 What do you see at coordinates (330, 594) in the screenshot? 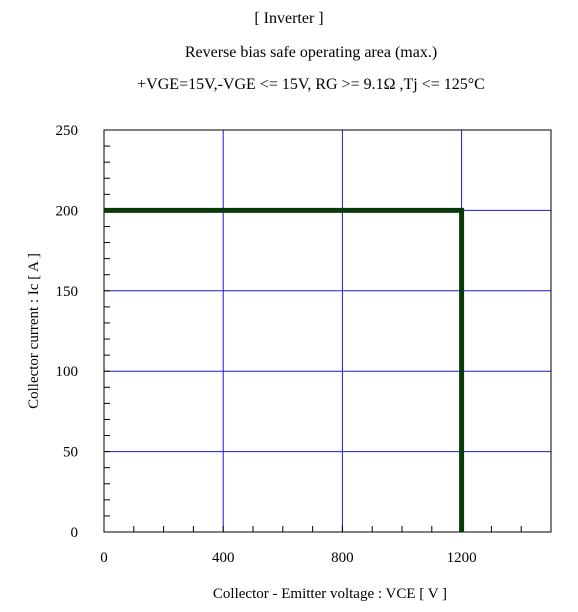
I see `x-axis-label: Collector - Emitter voltage : VCE [ V ]` at bounding box center [330, 594].